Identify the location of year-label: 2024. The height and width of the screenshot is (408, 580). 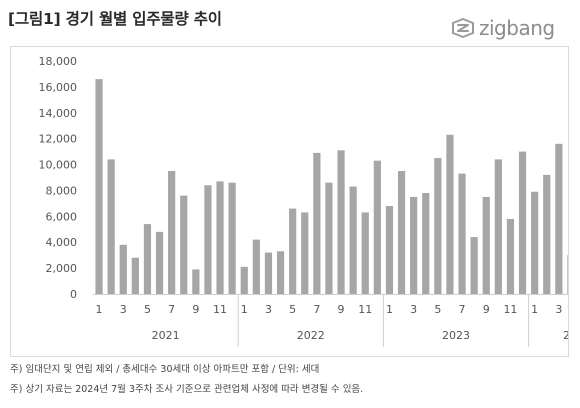
(565, 335).